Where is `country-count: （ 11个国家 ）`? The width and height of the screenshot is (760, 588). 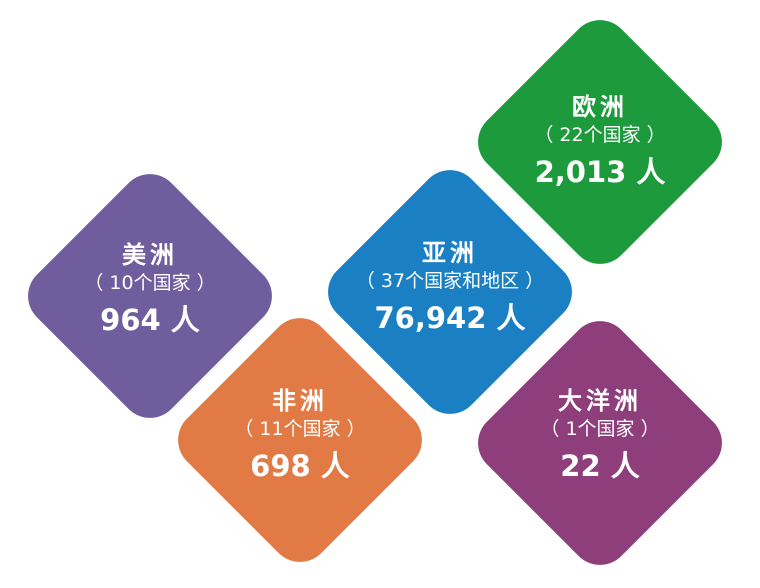
country-count: （ 11个国家 ） is located at coordinates (300, 429).